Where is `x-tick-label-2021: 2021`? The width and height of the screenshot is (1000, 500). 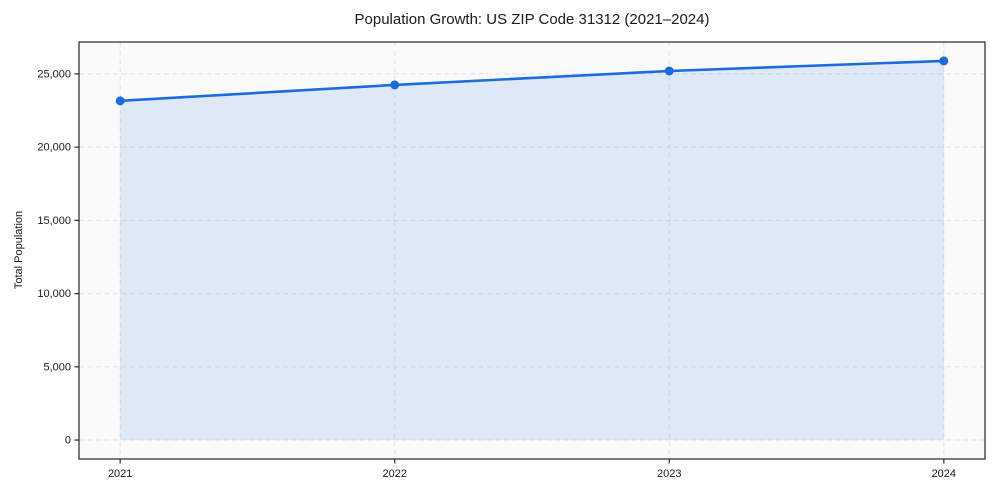 x-tick-label-2021: 2021 is located at coordinates (120, 474).